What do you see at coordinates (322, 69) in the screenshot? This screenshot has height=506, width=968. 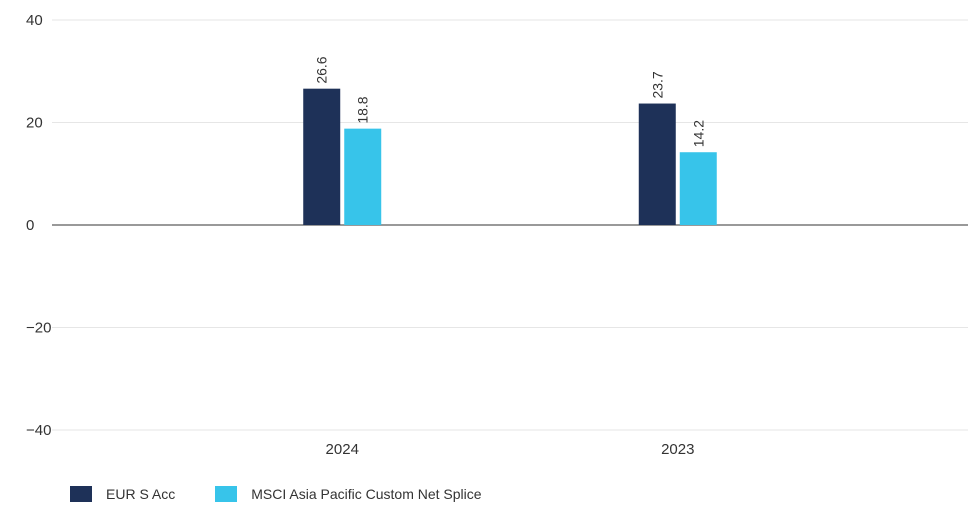 I see `data-label: 26.6` at bounding box center [322, 69].